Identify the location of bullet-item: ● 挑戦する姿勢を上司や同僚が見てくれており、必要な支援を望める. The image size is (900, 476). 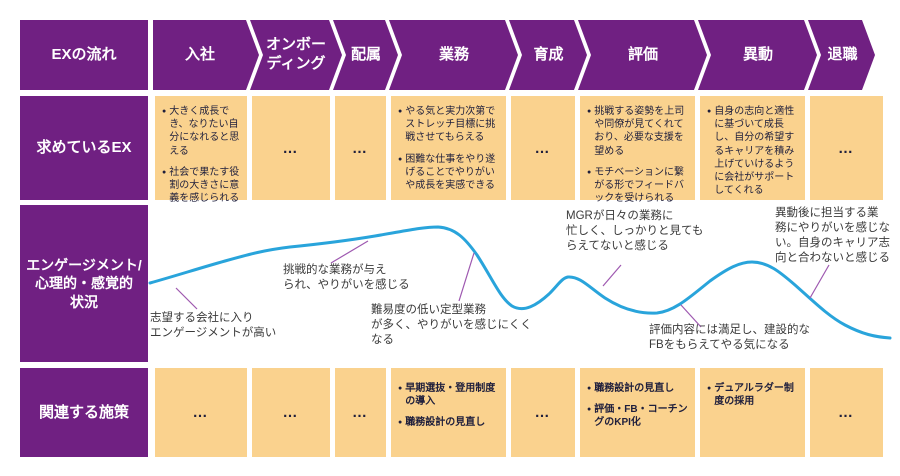
(638, 131).